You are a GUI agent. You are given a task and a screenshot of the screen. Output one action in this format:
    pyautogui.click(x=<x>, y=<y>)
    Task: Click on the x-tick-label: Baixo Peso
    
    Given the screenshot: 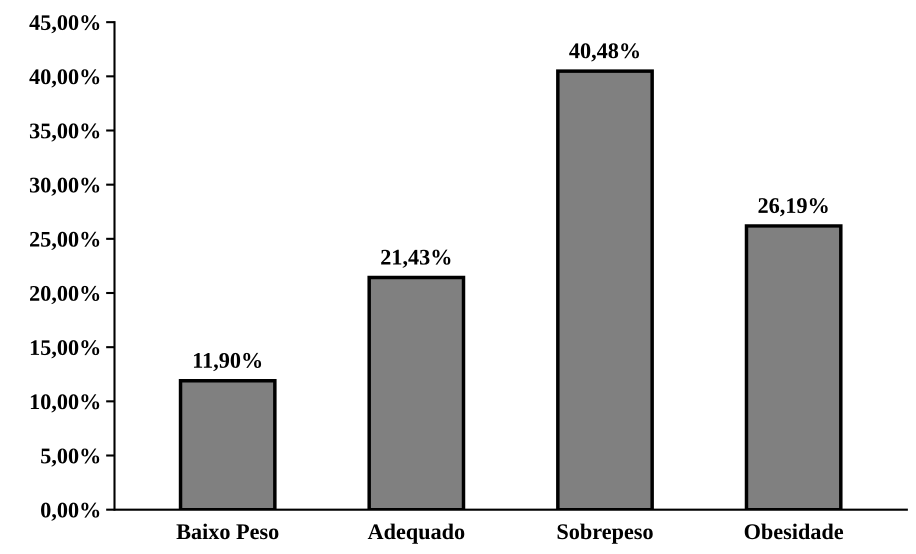 What is the action you would take?
    pyautogui.click(x=227, y=532)
    